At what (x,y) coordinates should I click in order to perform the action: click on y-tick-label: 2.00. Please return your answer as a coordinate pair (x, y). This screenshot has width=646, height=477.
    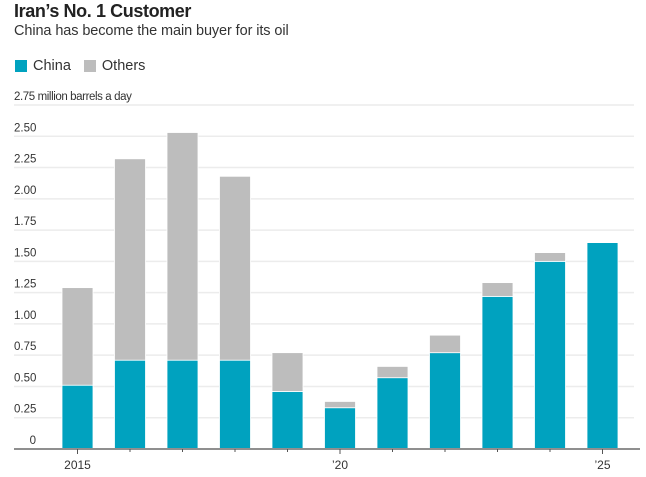
    Looking at the image, I should click on (25, 191).